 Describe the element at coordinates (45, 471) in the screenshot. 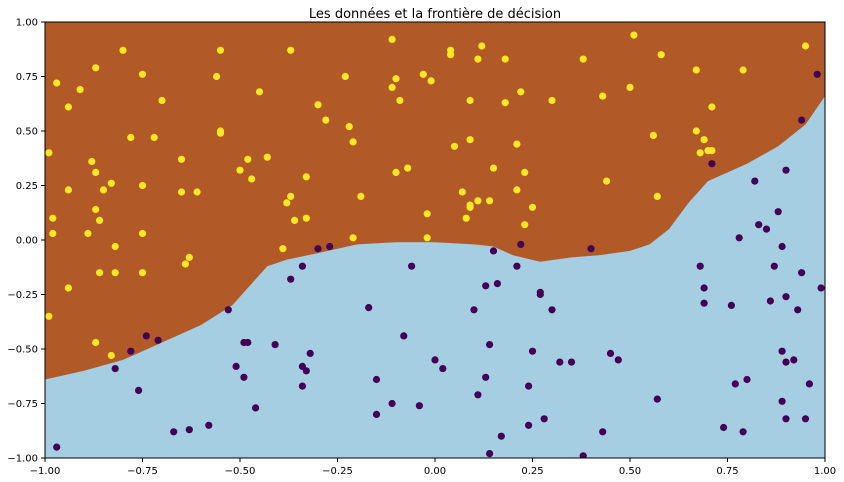

I see `x-tick-label: −1.00` at that location.